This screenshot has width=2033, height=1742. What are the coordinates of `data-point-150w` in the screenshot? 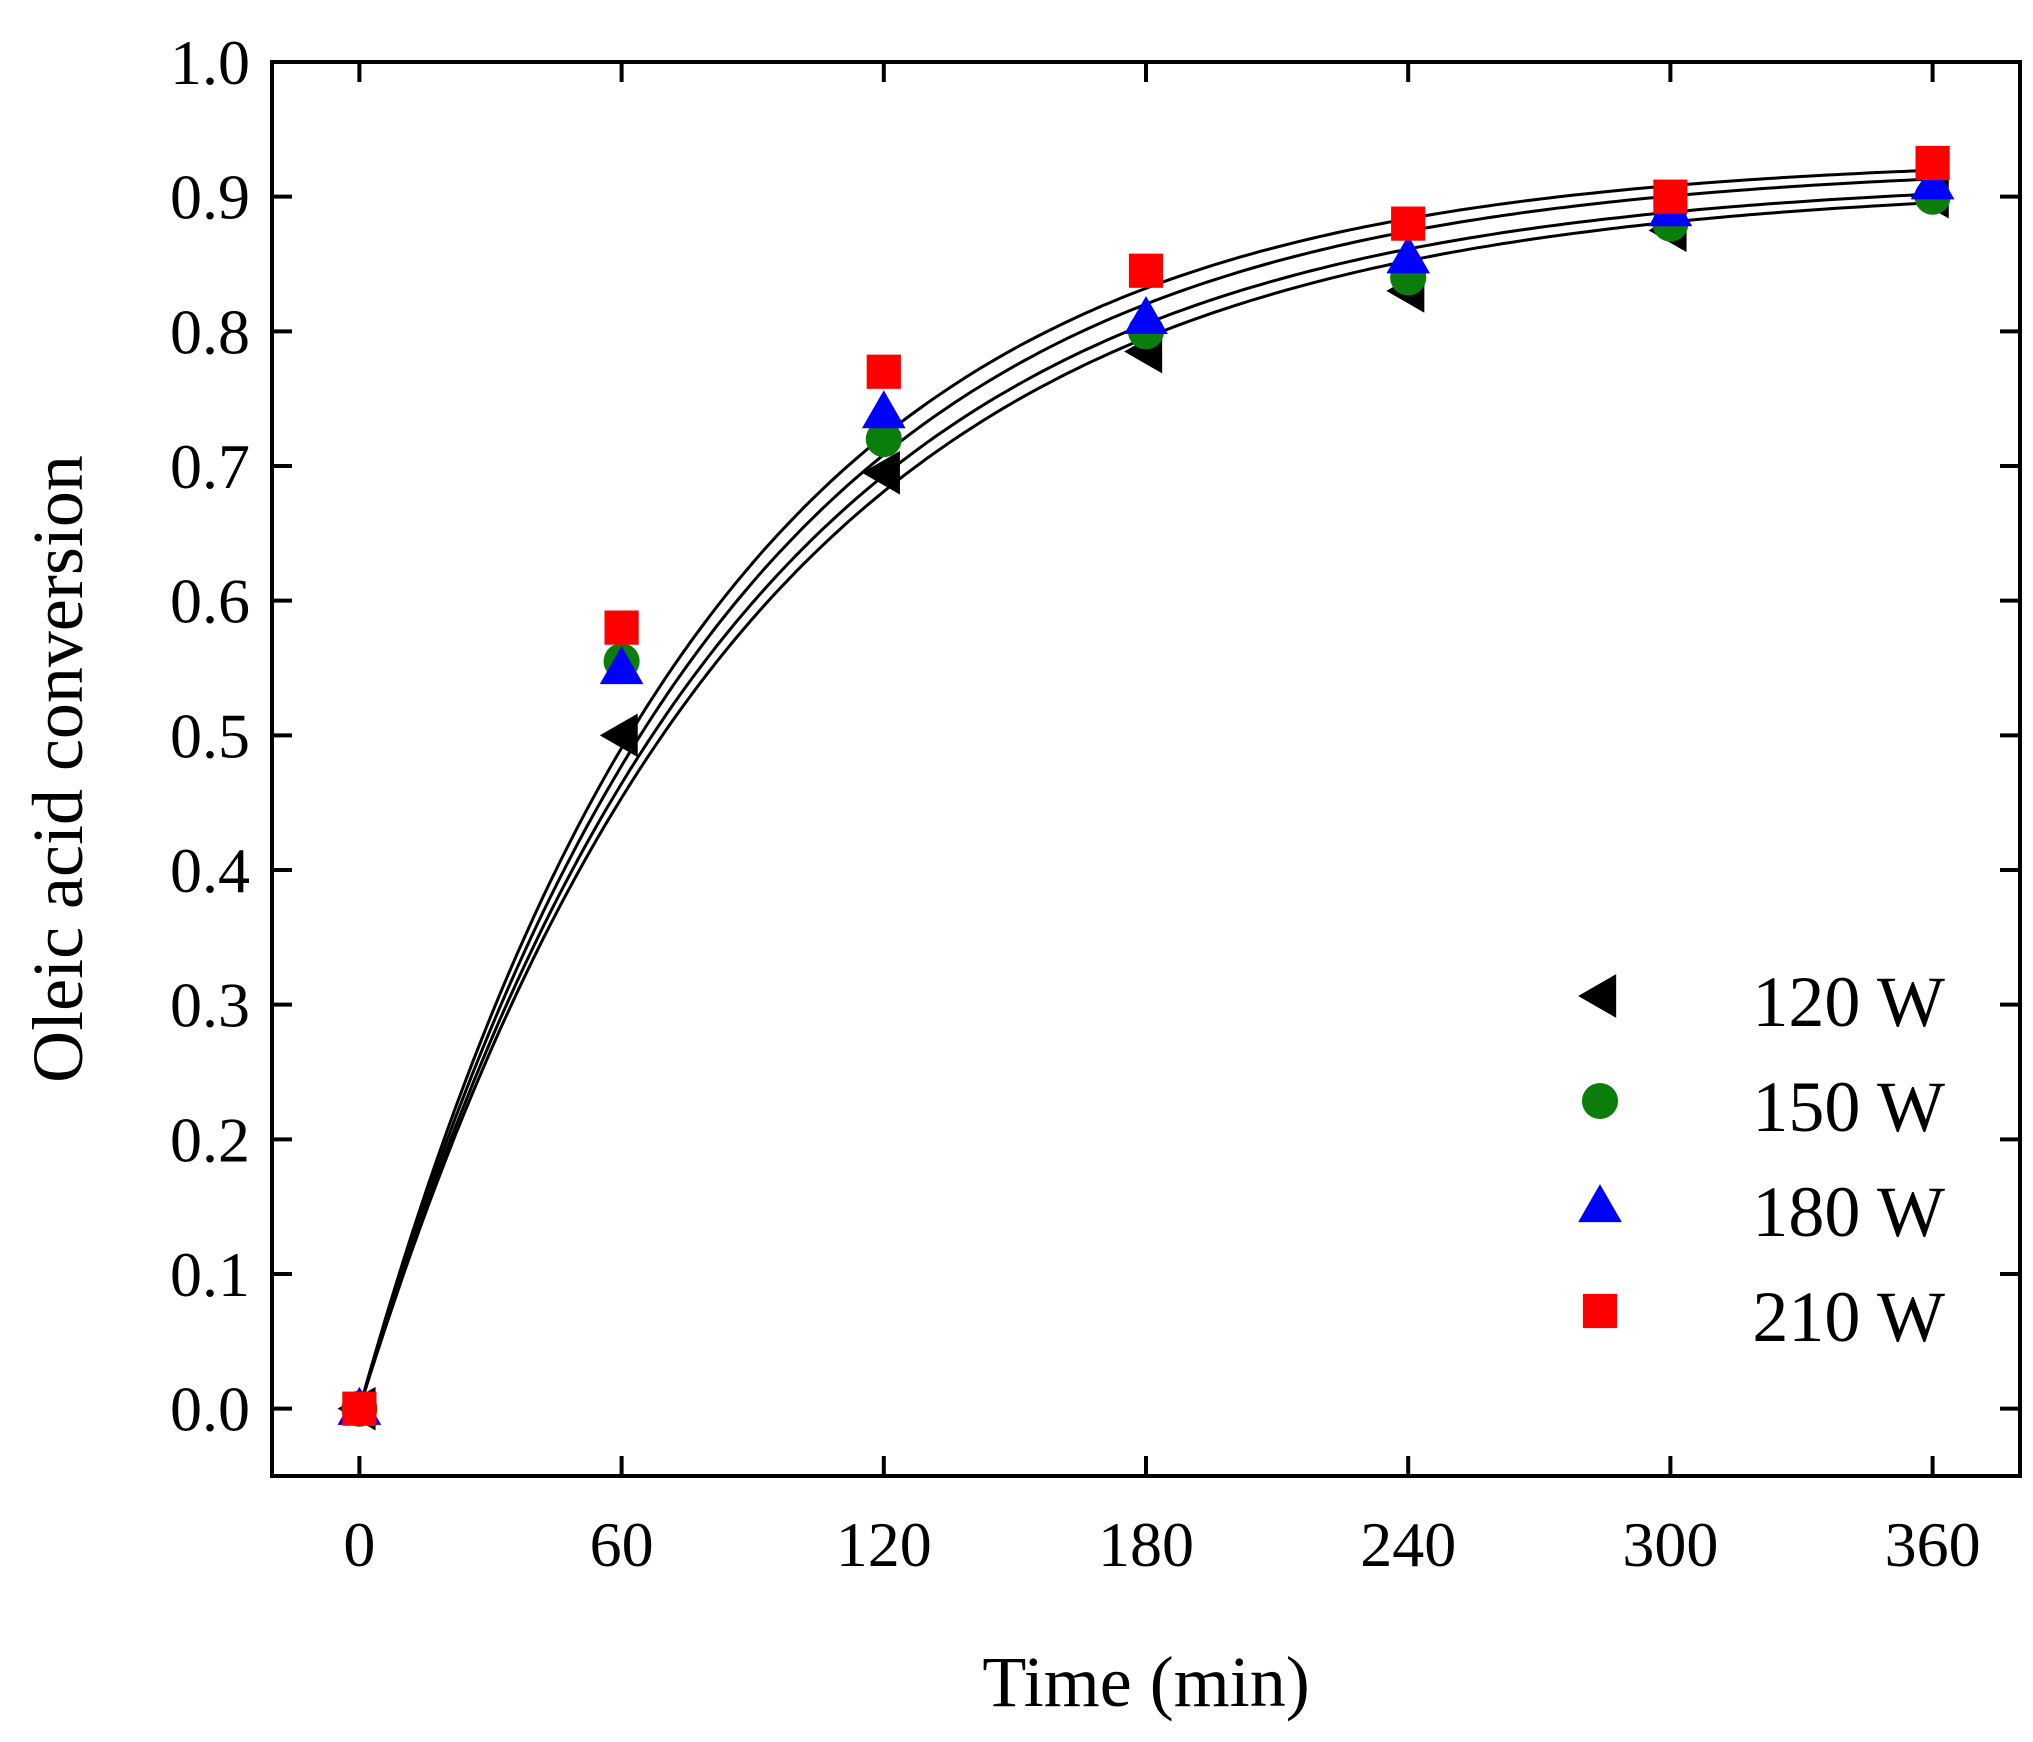 It's located at (883, 439).